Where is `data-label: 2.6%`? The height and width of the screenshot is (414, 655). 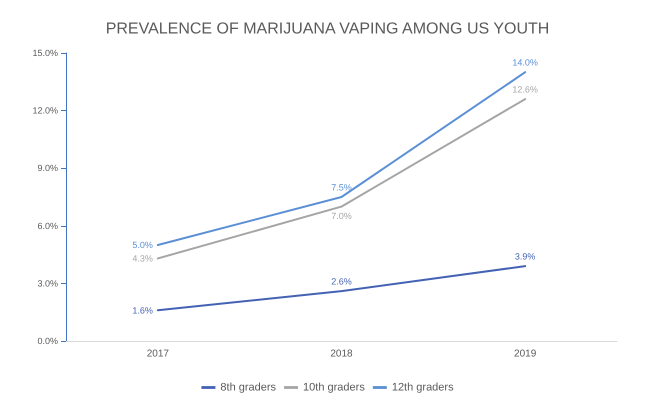 data-label: 2.6% is located at coordinates (341, 281).